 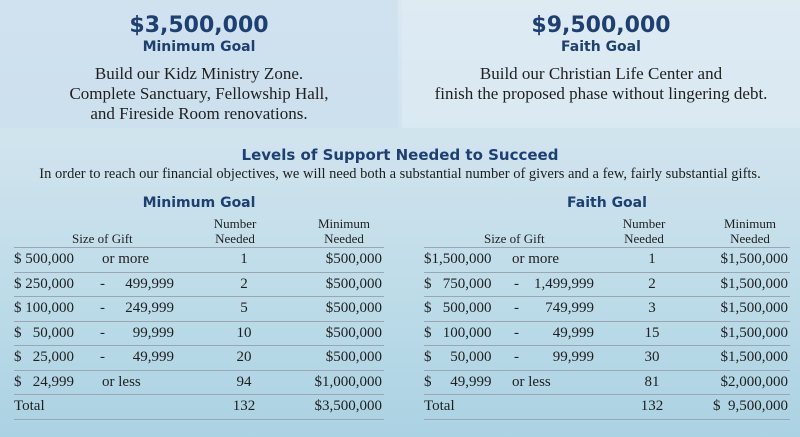 I want to click on gift-to: 499,999, so click(x=149, y=283).